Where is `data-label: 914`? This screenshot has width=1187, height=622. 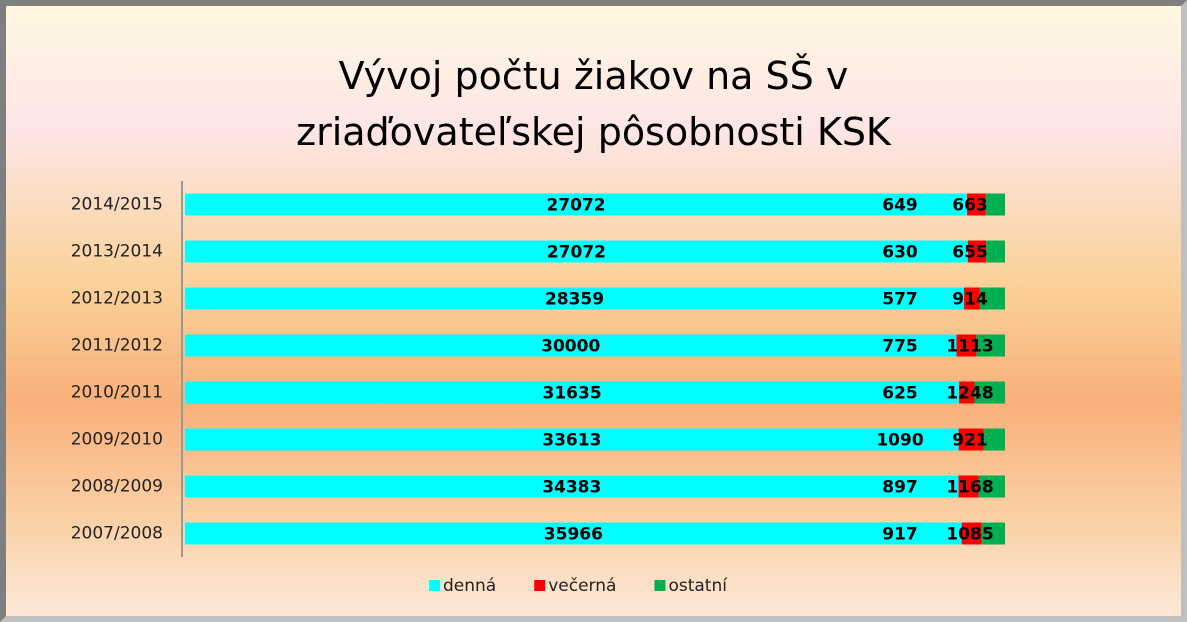 data-label: 914 is located at coordinates (970, 300).